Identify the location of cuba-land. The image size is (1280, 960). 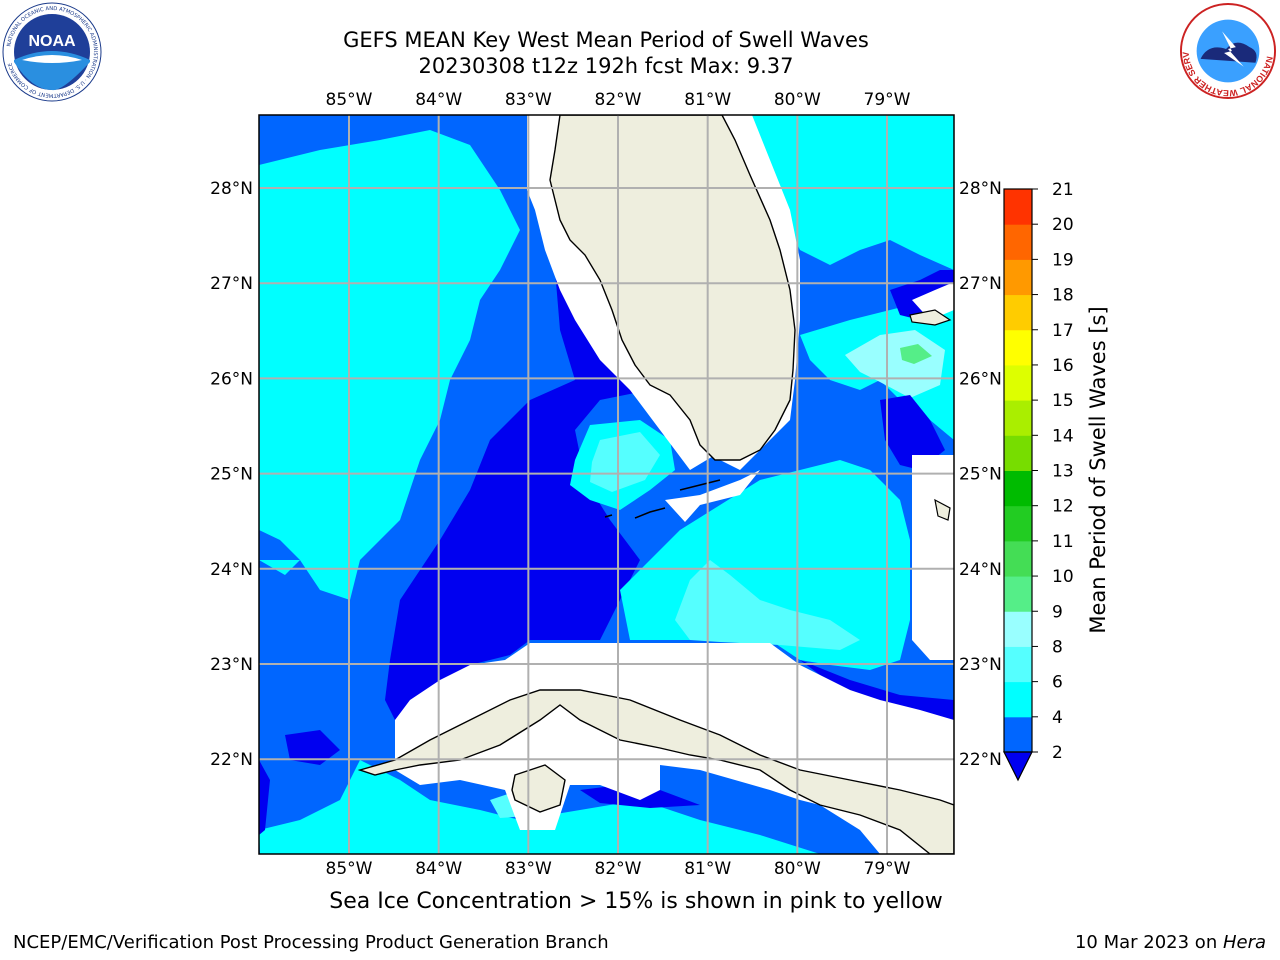
(655, 771).